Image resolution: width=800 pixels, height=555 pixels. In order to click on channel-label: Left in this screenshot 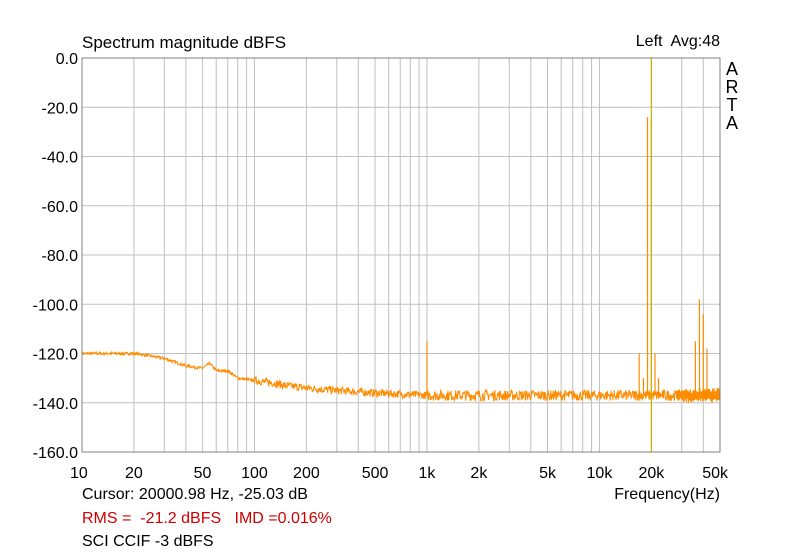, I will do `click(649, 41)`.